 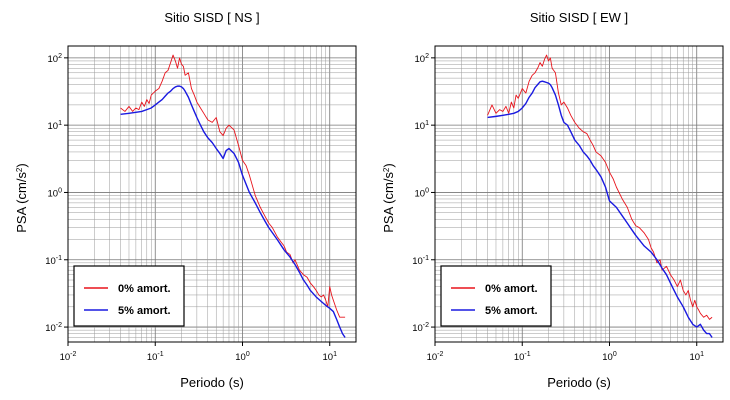 I want to click on y-axis-label-ns-close: ), so click(x=21, y=165).